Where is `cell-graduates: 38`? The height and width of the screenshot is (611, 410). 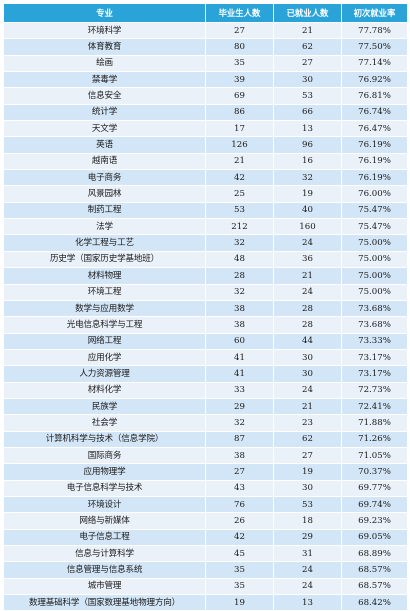 cell-graduates: 38 is located at coordinates (239, 456).